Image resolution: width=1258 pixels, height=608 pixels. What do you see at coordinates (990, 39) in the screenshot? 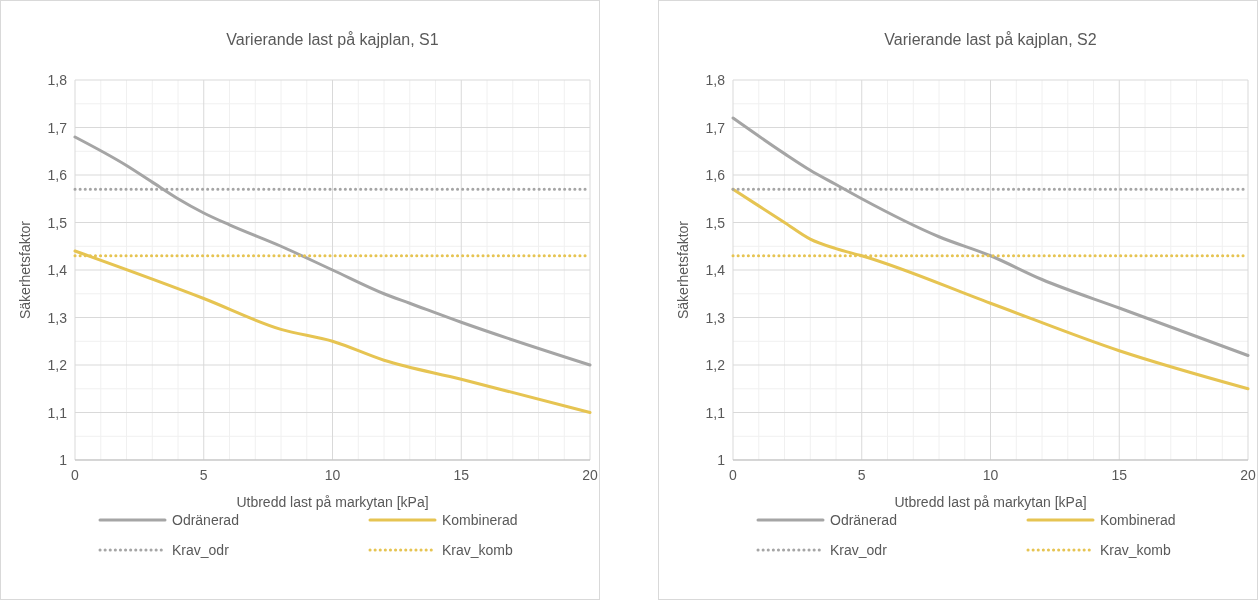
I see `chart-title: Varierande last på kajplan, S2` at bounding box center [990, 39].